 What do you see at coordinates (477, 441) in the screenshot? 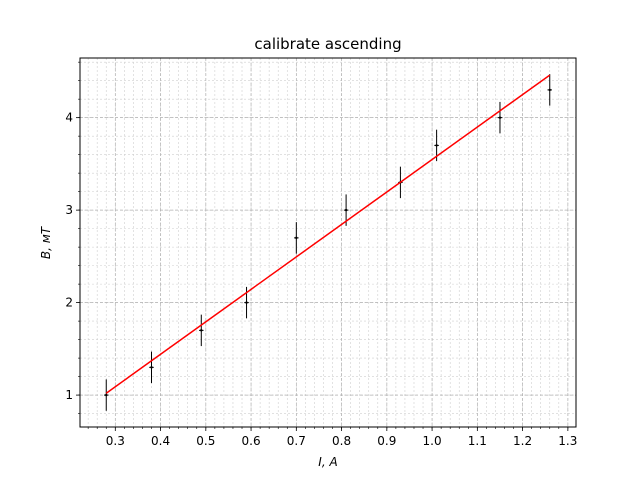
I see `x-tick-label: 1.1` at bounding box center [477, 441].